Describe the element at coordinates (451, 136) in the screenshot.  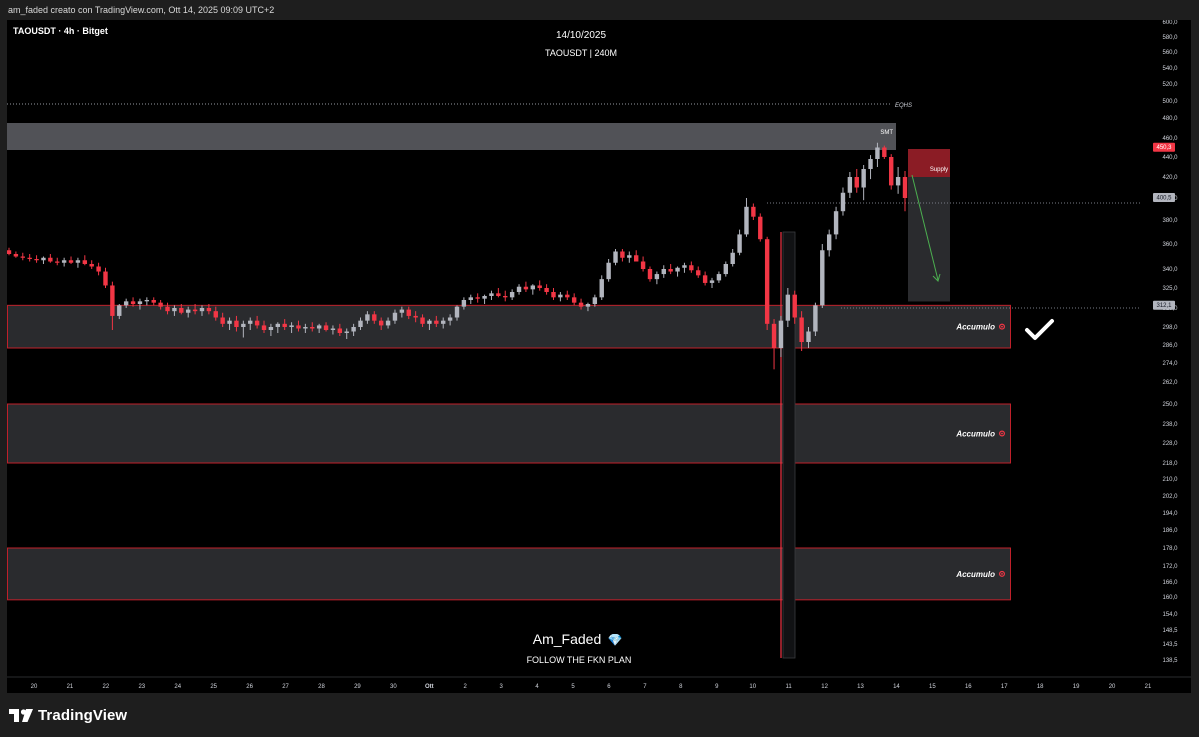
I see `smt-zone` at that location.